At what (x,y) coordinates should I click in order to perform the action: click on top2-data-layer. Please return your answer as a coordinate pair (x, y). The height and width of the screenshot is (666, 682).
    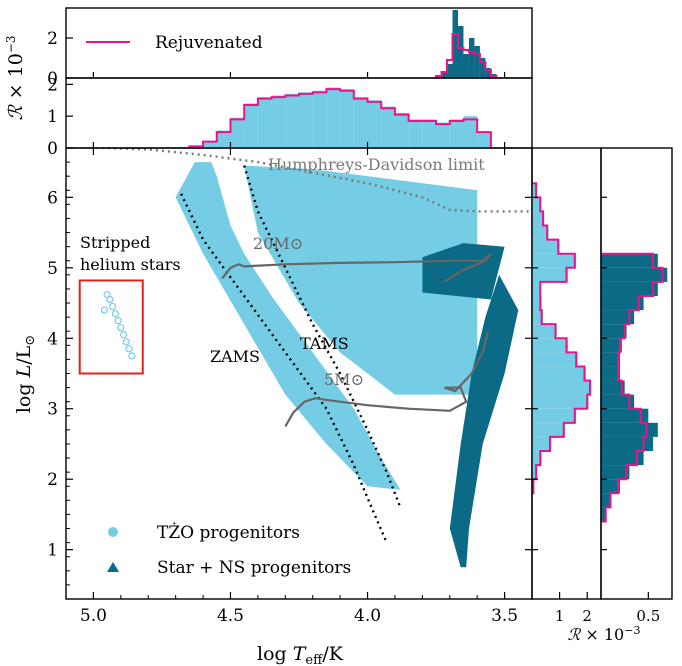
    Looking at the image, I should click on (466, 44).